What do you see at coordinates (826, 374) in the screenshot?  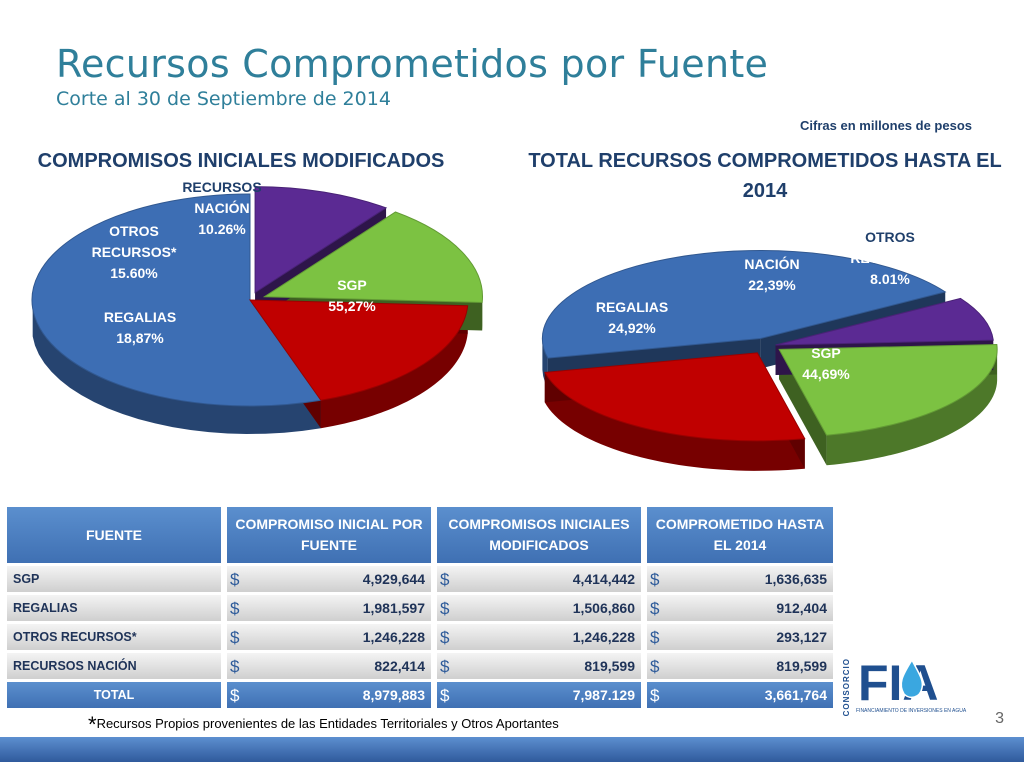 I see `pie2-label-0-line-1: 44,69%` at bounding box center [826, 374].